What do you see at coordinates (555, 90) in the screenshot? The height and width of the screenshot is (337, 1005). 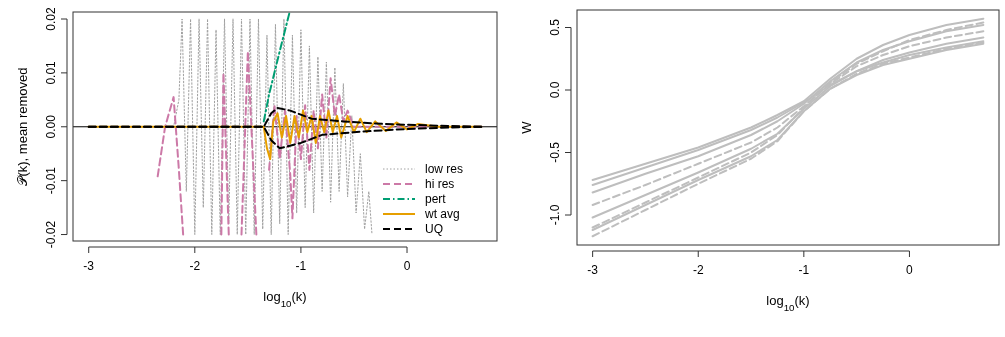 I see `y-tick-label: 0.0` at bounding box center [555, 90].